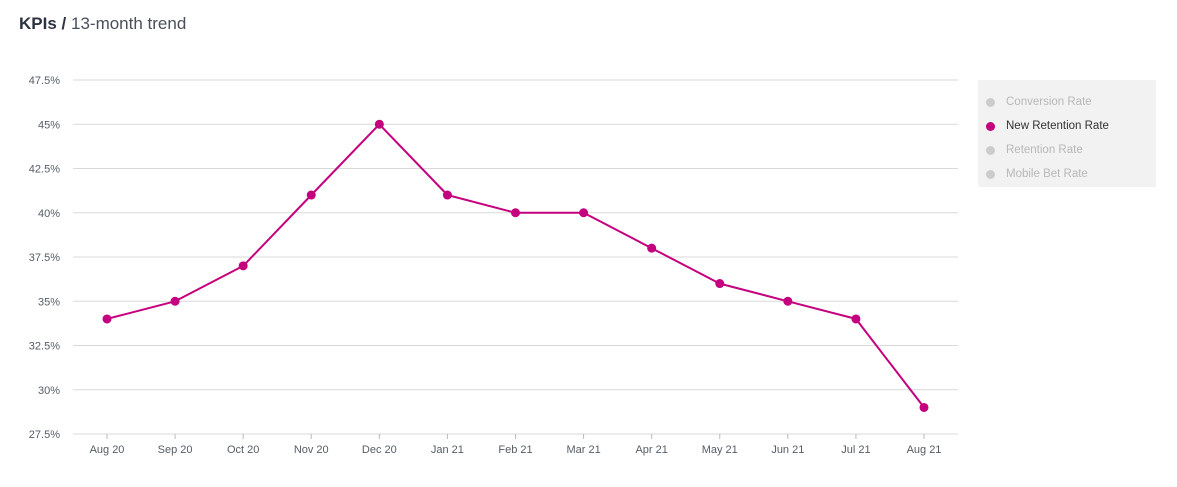 The image size is (1177, 487). Describe the element at coordinates (1044, 150) in the screenshot. I see `legend-label: Retention Rate` at that location.